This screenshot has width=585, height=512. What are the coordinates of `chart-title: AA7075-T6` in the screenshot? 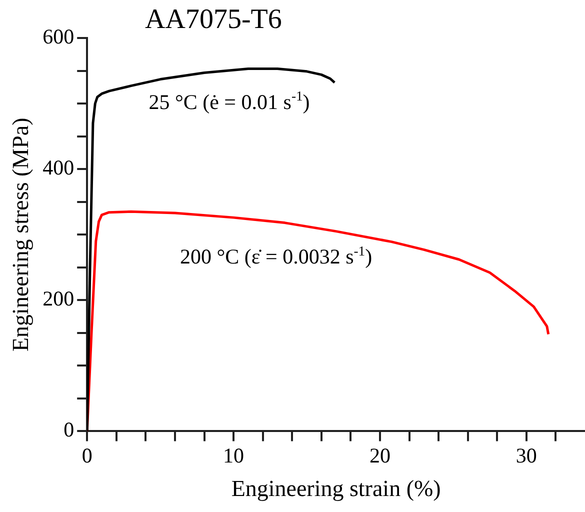 It's located at (213, 20).